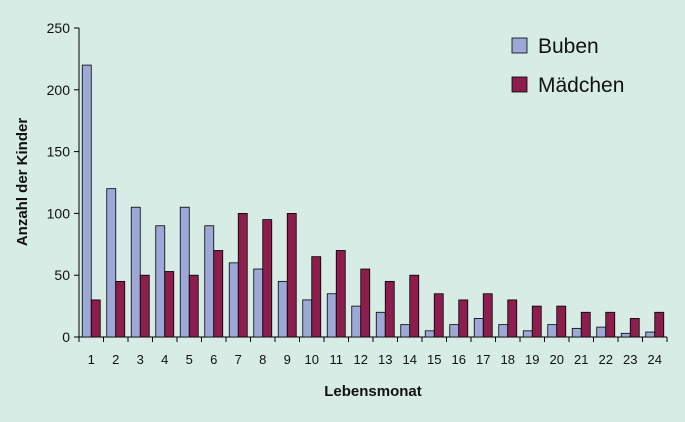 The image size is (685, 422). What do you see at coordinates (262, 359) in the screenshot?
I see `x-tick-label: 8` at bounding box center [262, 359].